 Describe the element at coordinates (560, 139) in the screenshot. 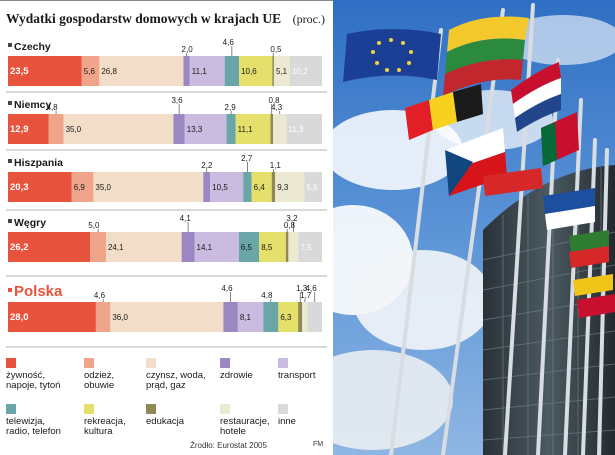

I see `flag-portugal` at that location.